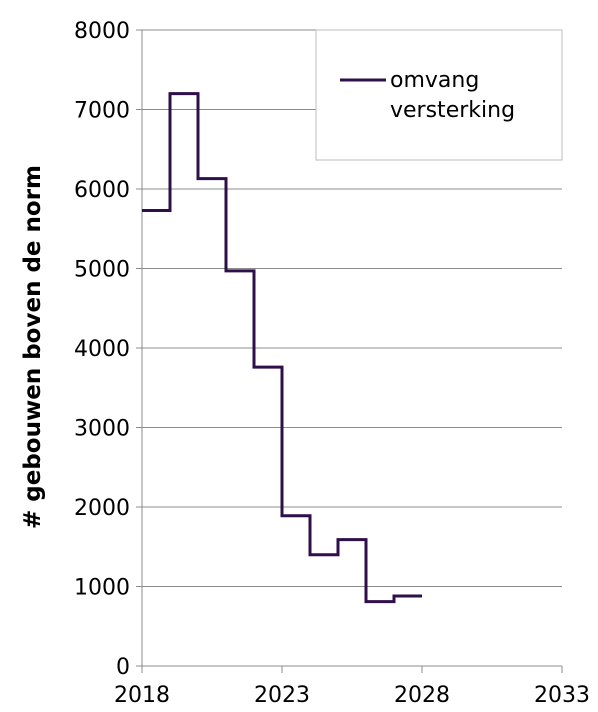 The image size is (598, 712). Describe the element at coordinates (102, 190) in the screenshot. I see `y-tick-label-6000: 6000` at that location.